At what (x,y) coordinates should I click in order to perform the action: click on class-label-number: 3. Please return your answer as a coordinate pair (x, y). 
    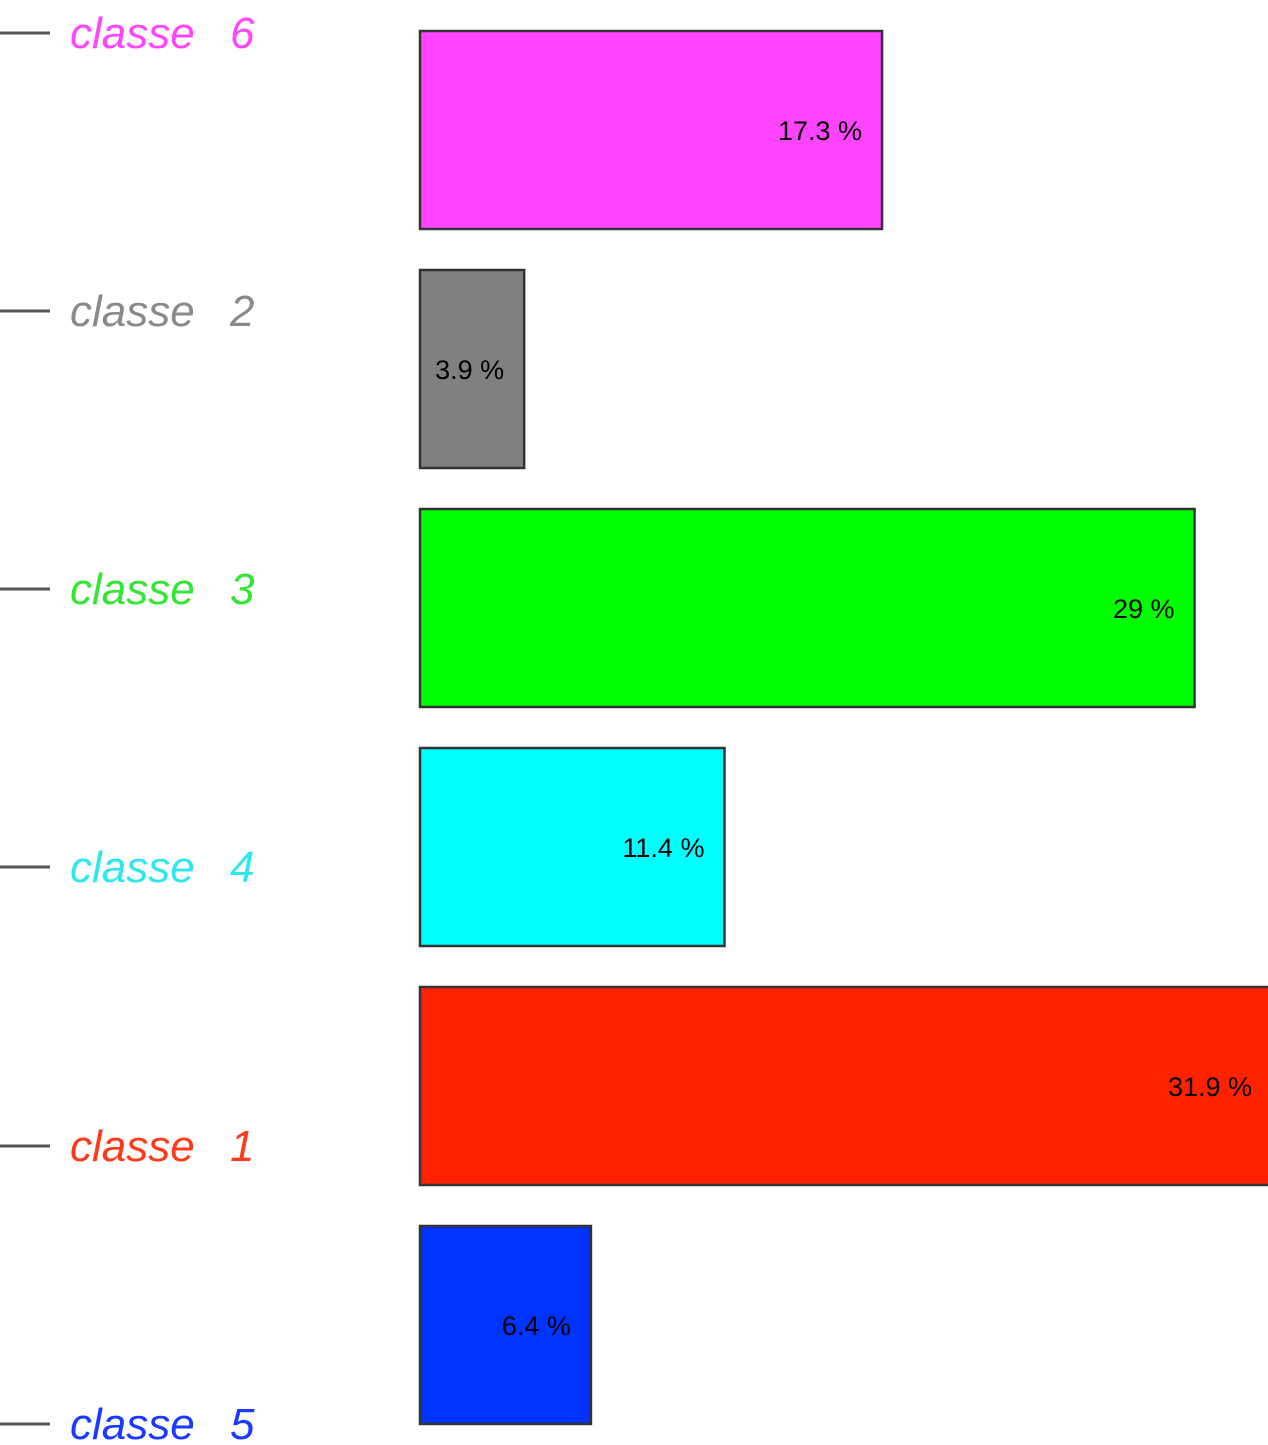
    Looking at the image, I should click on (242, 589).